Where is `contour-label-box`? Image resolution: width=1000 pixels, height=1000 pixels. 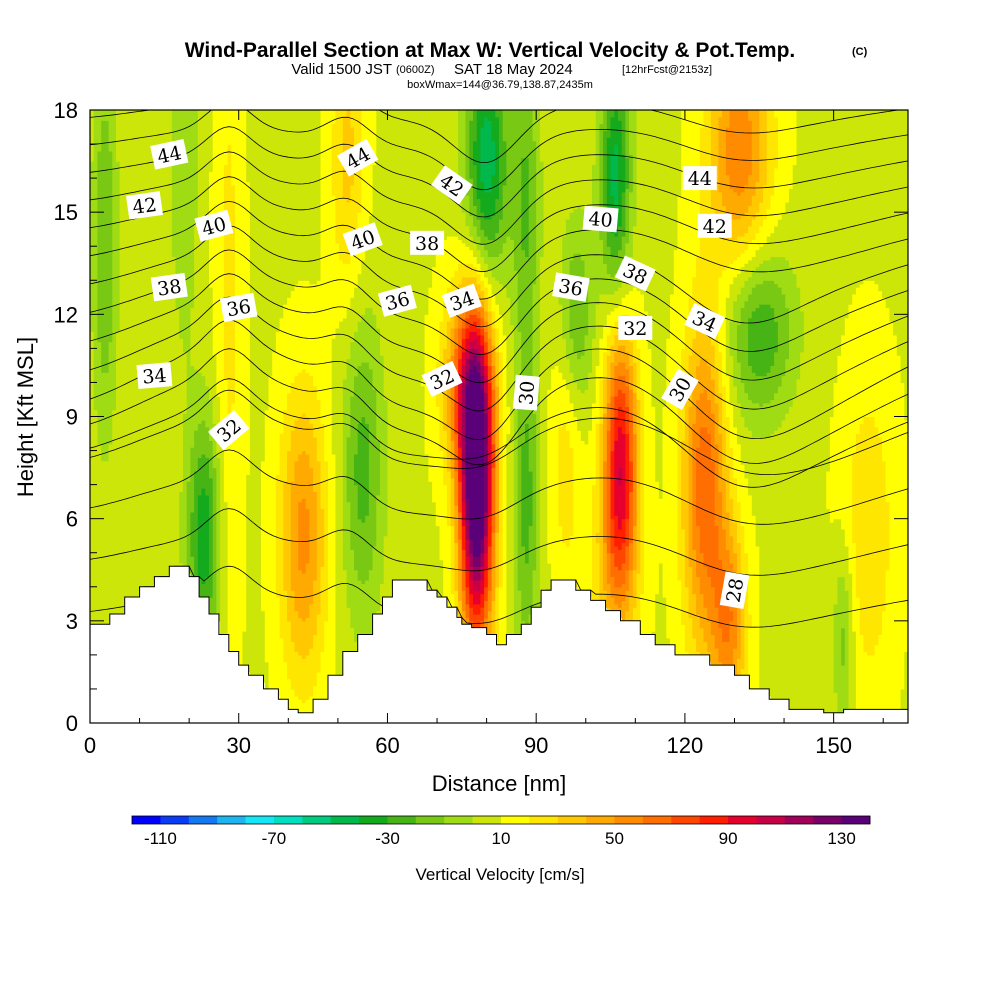
contour-label-box is located at coordinates (705, 321).